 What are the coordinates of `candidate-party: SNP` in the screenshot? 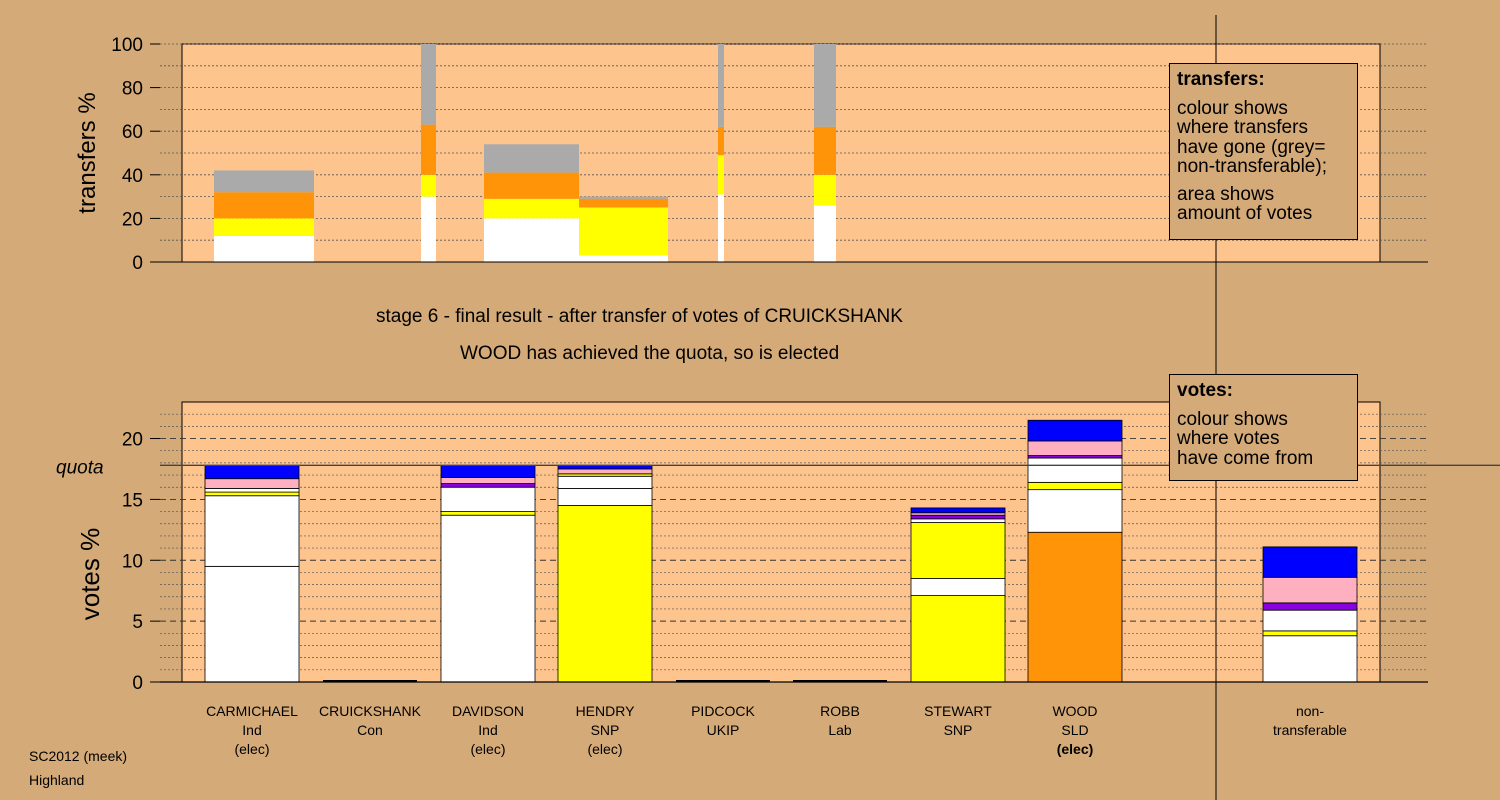 It's located at (605, 730).